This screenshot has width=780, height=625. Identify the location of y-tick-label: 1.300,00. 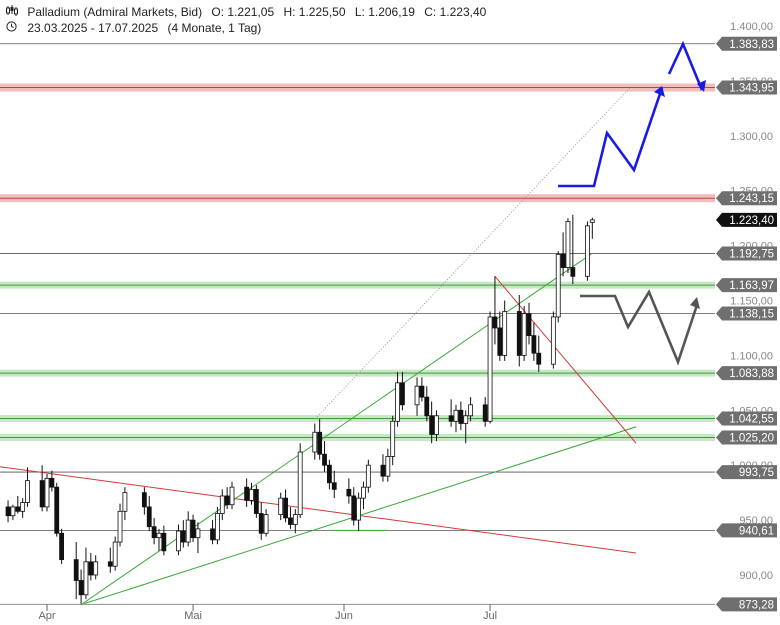
(751, 137).